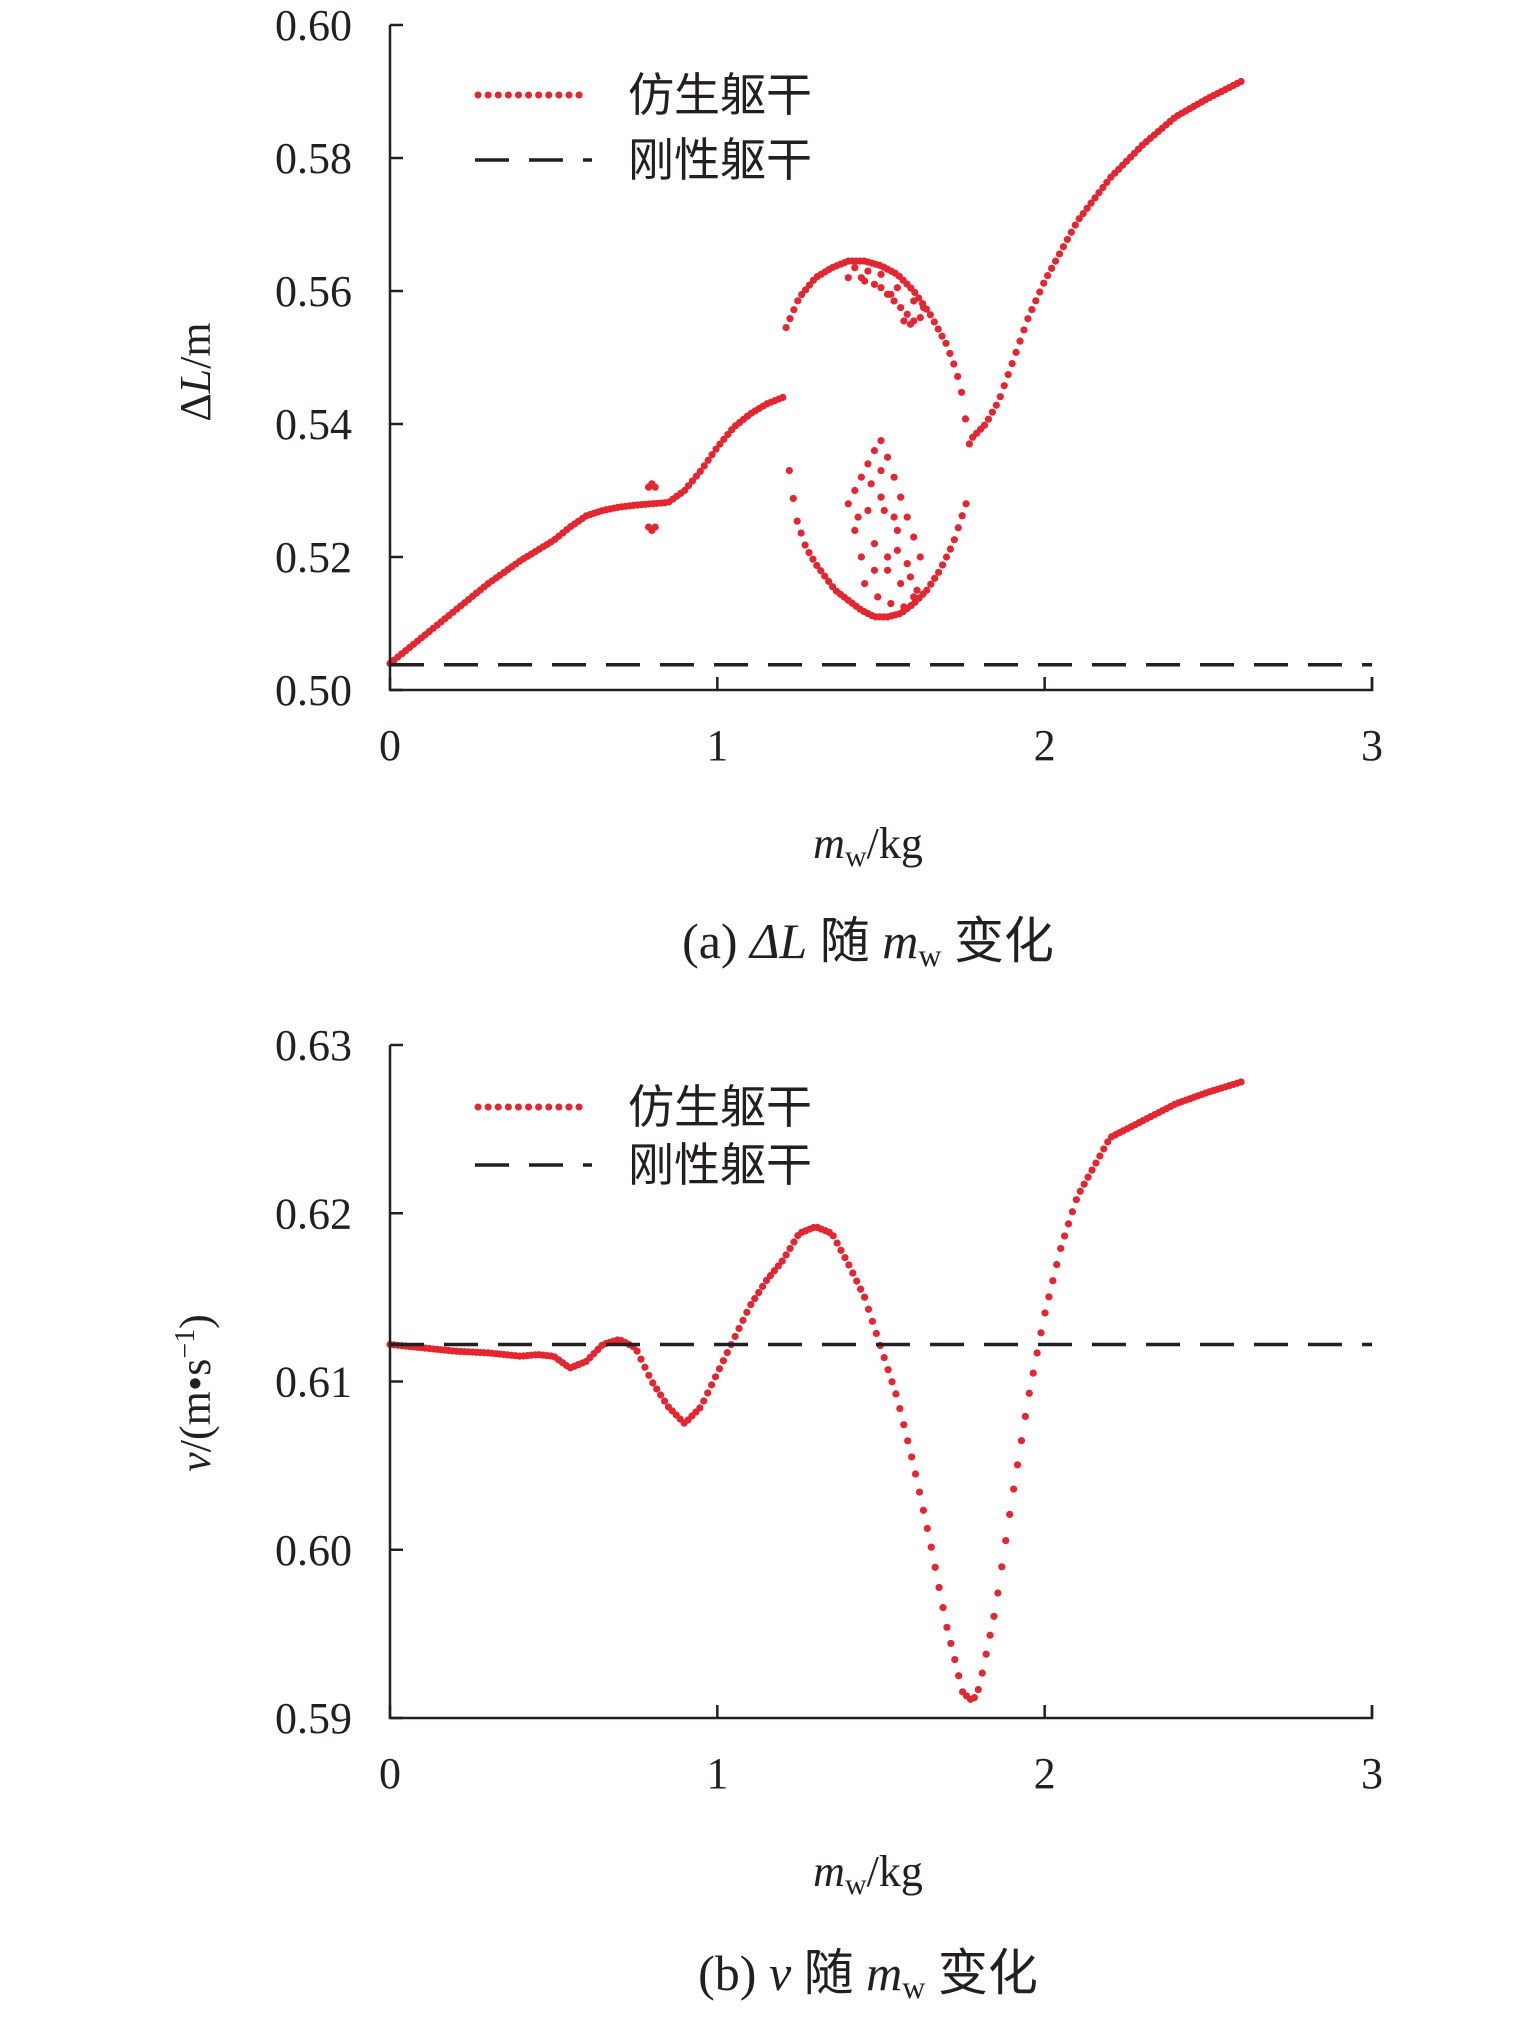 The width and height of the screenshot is (1535, 2023). What do you see at coordinates (884, 1973) in the screenshot?
I see `panel-b-caption-m: m` at bounding box center [884, 1973].